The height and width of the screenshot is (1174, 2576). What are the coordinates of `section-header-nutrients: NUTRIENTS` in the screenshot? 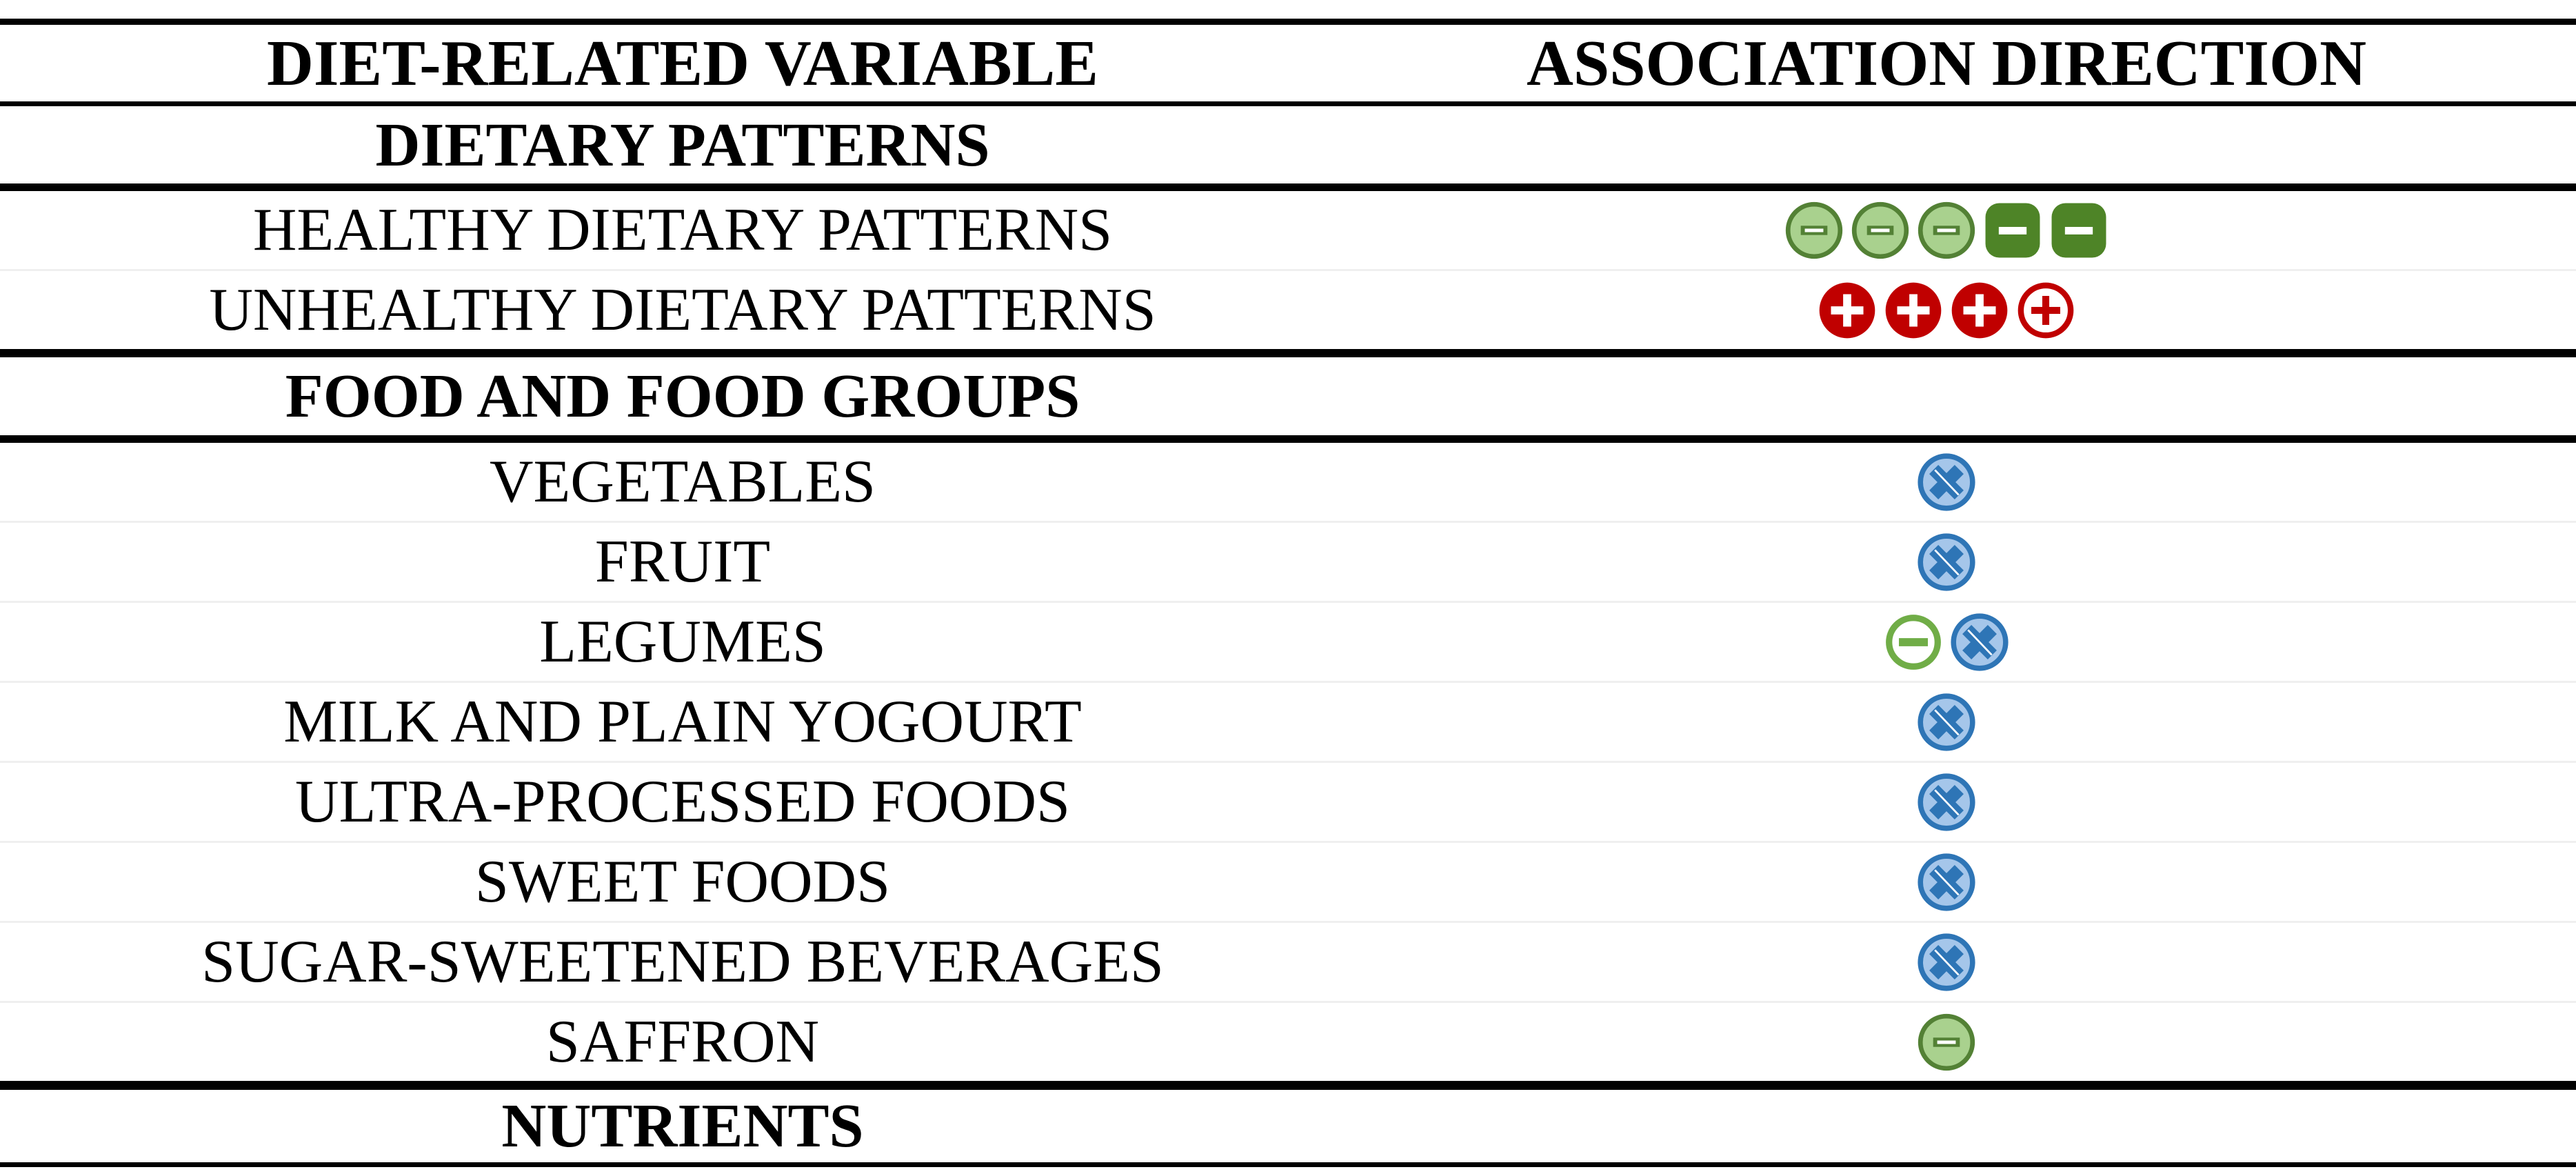 It's located at (1288, 1126).